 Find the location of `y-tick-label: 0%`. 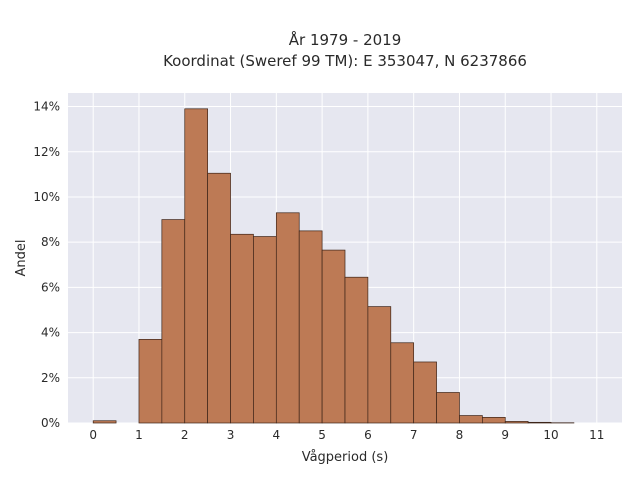

y-tick-label: 0% is located at coordinates (50, 423).